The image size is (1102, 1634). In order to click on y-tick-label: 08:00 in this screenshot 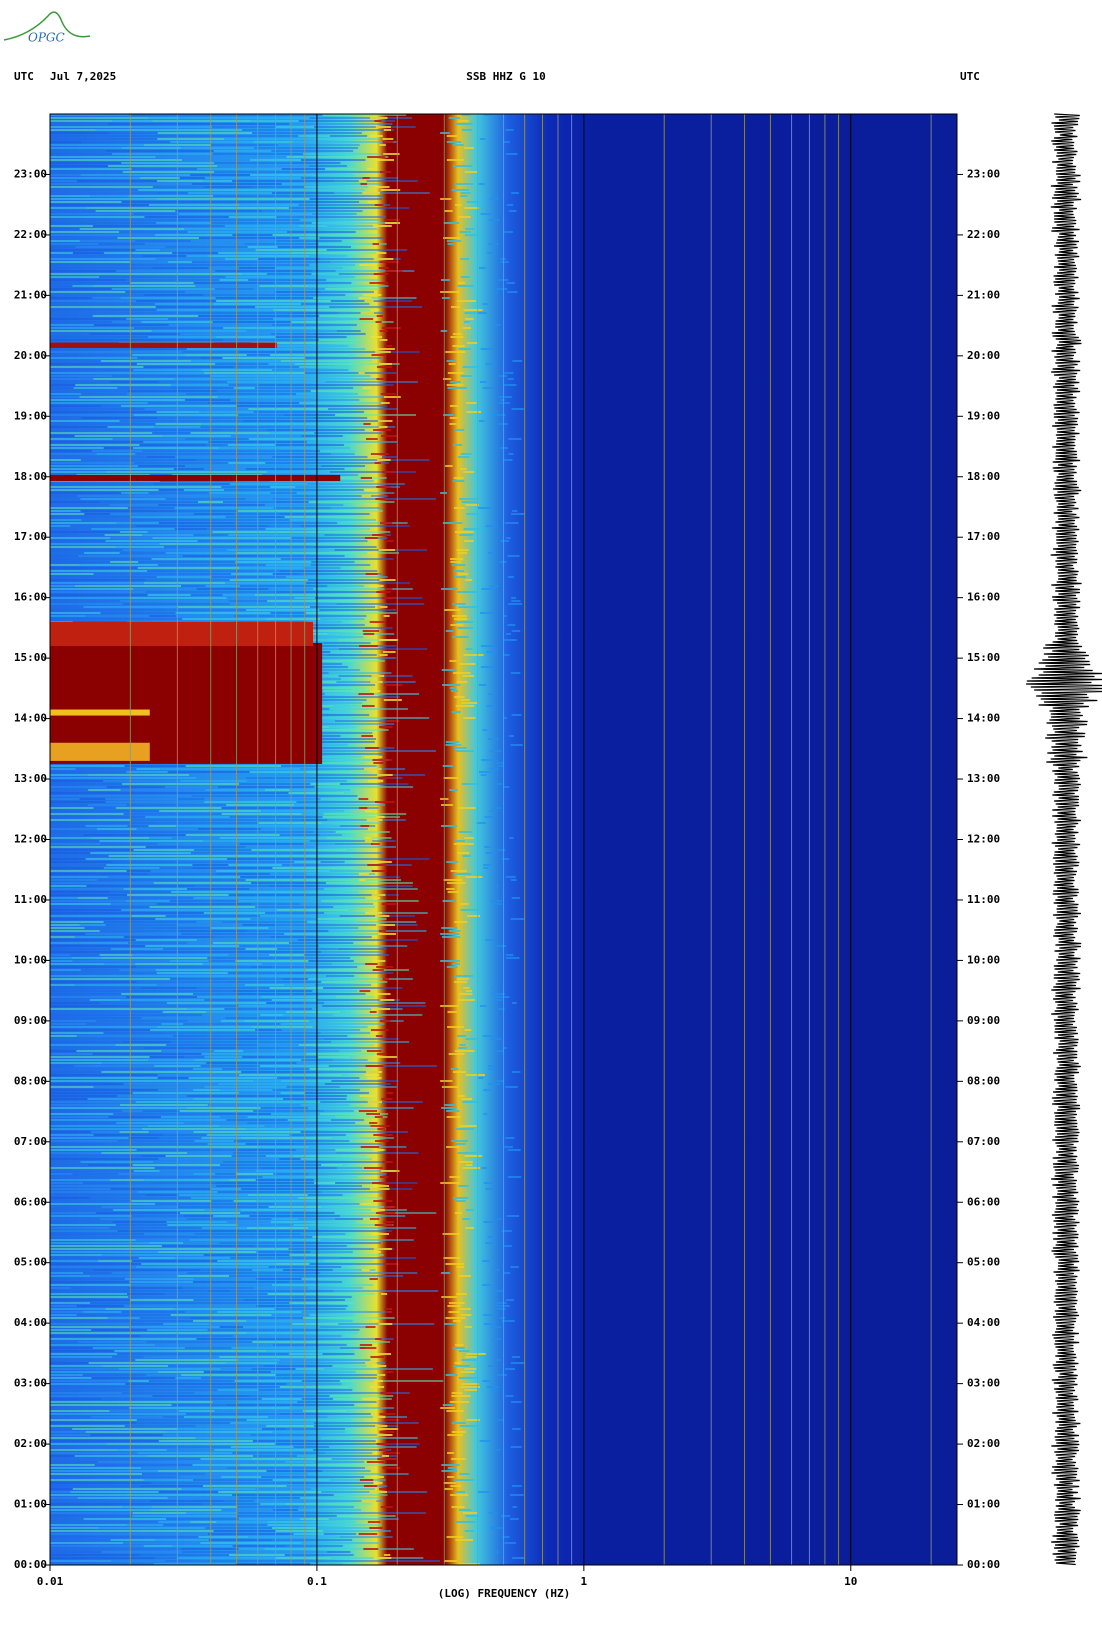, I will do `click(30, 1080)`.